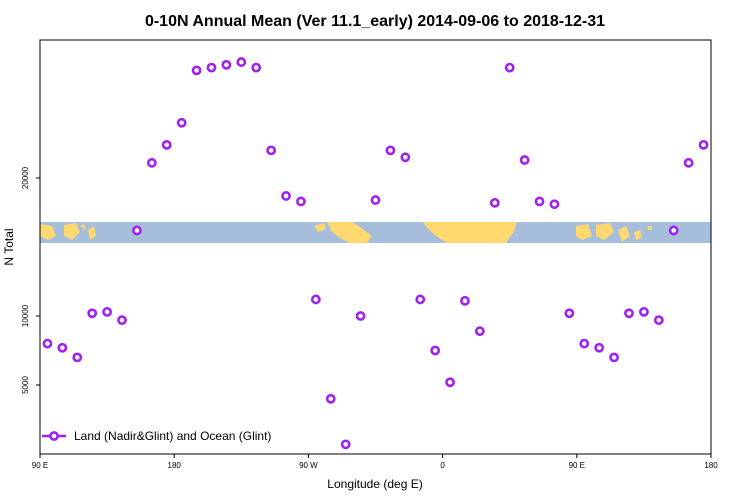 The width and height of the screenshot is (750, 500). Describe the element at coordinates (320, 227) in the screenshot. I see `map-land-panama` at that location.